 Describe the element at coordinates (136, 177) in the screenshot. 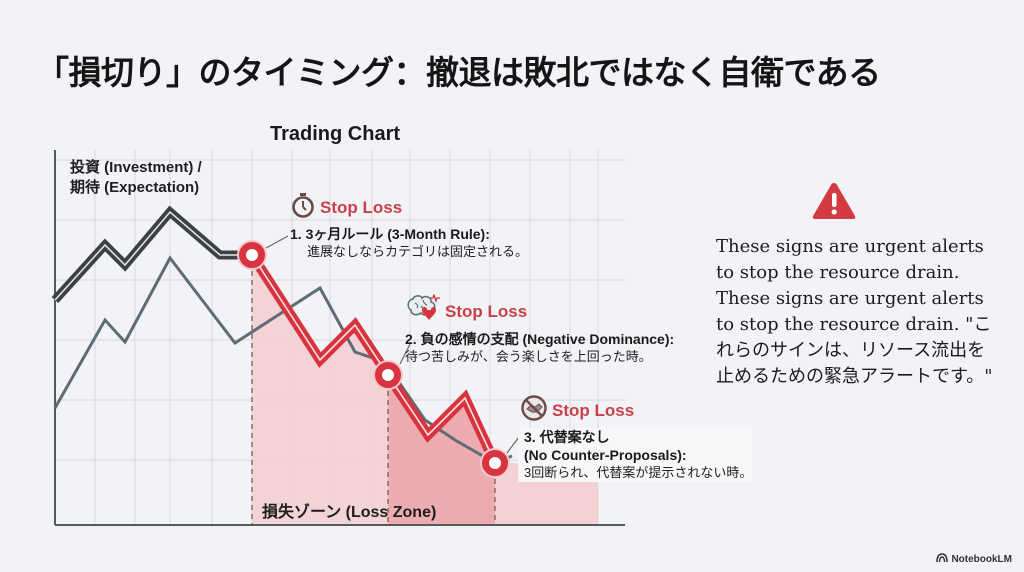

I see `y-axis-label: 投資 (Investment) / 期待 (Expectation)` at that location.